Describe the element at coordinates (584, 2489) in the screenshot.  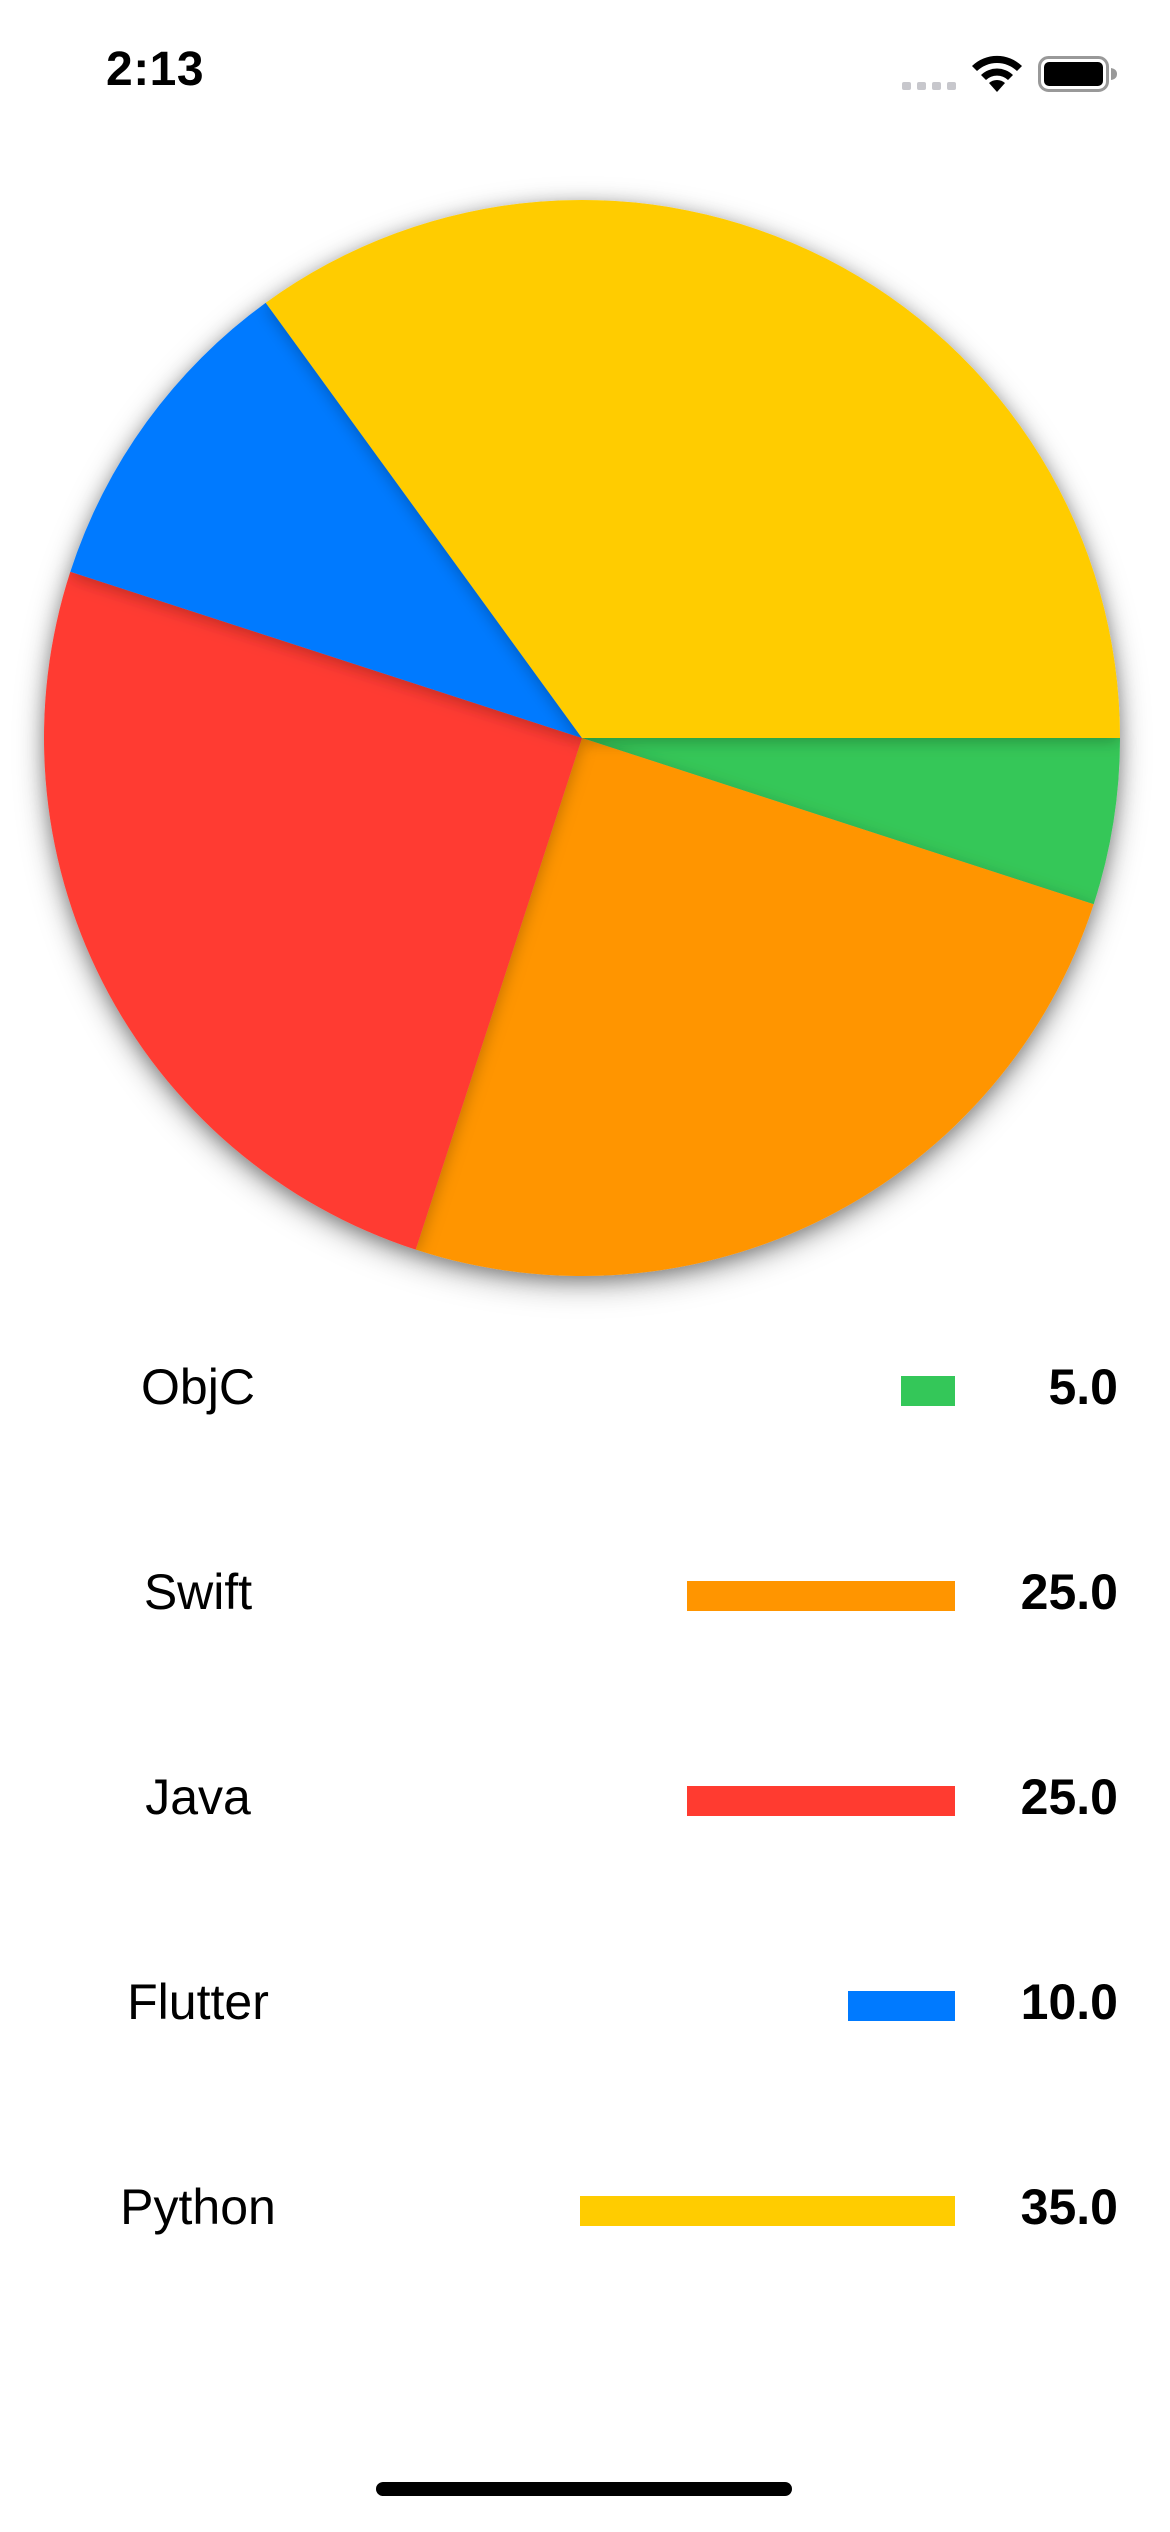
I see `home-indicator` at that location.